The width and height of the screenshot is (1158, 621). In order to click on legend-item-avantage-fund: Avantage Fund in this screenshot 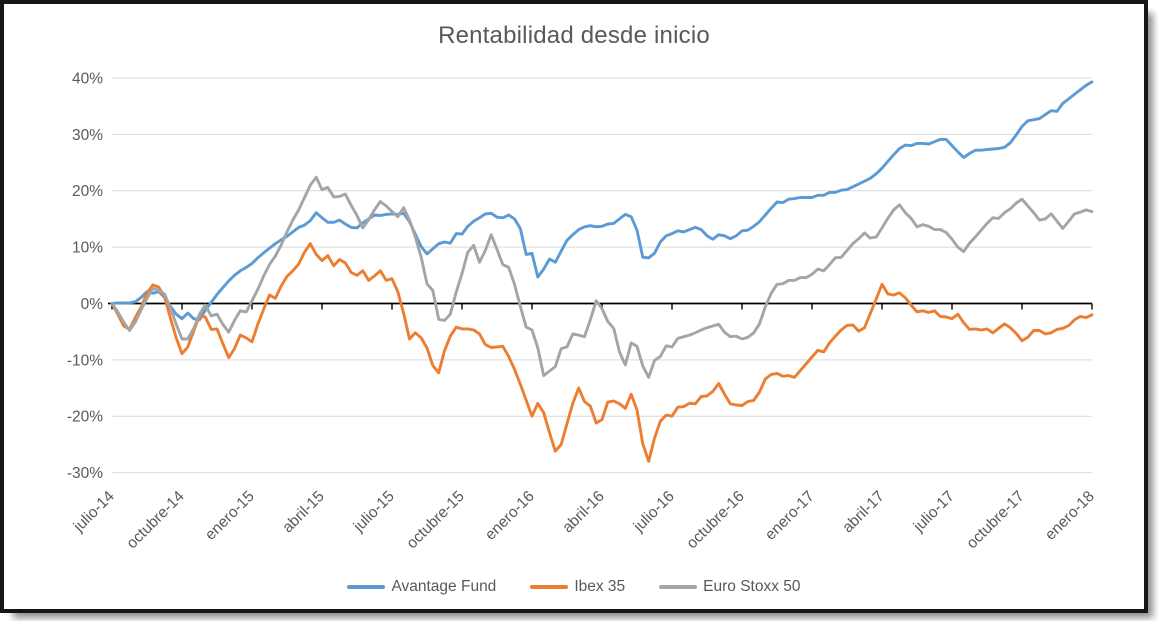, I will do `click(421, 587)`.